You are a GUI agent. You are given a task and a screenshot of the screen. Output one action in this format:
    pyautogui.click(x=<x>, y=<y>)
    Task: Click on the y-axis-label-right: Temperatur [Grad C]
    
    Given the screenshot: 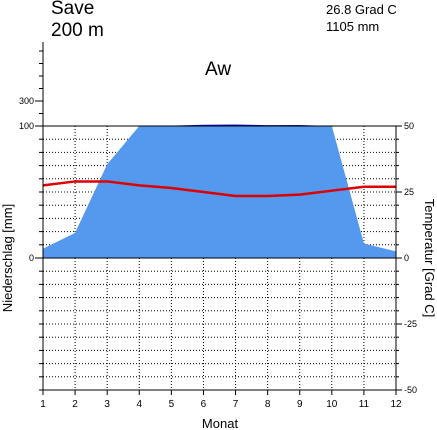 What is the action you would take?
    pyautogui.click(x=429, y=258)
    